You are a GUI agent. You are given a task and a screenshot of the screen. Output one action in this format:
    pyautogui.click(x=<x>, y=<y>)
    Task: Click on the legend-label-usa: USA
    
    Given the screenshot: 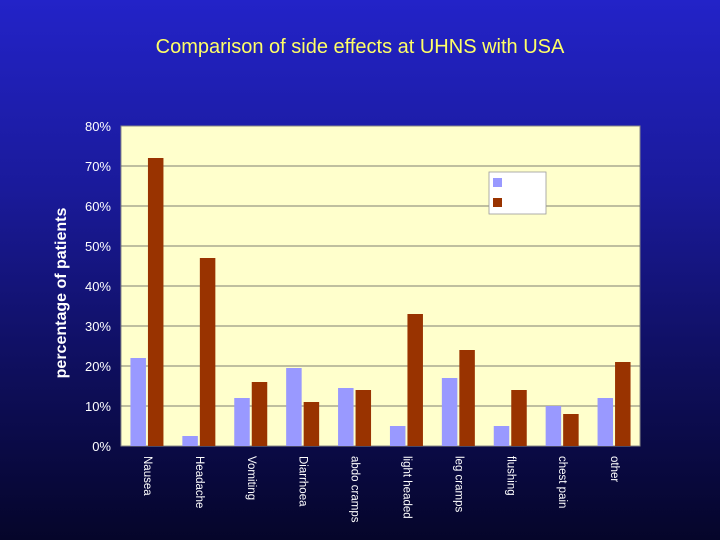 What is the action you would take?
    pyautogui.click(x=517, y=203)
    